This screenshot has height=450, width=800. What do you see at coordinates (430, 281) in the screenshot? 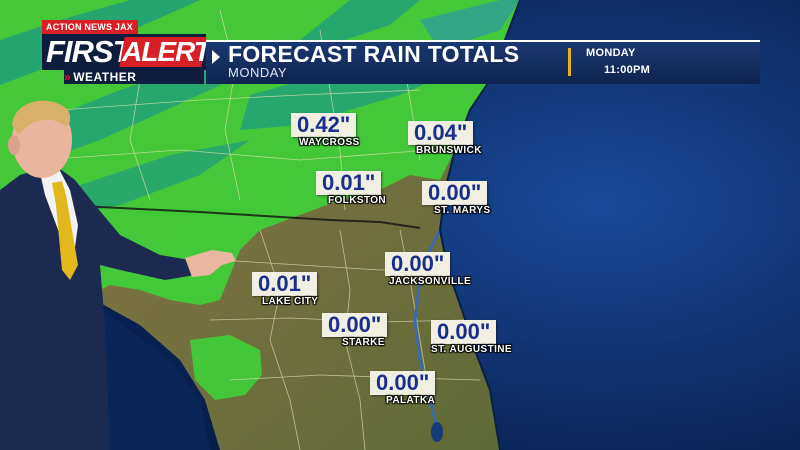
I see `city-label: JACKSONVILLE` at bounding box center [430, 281].